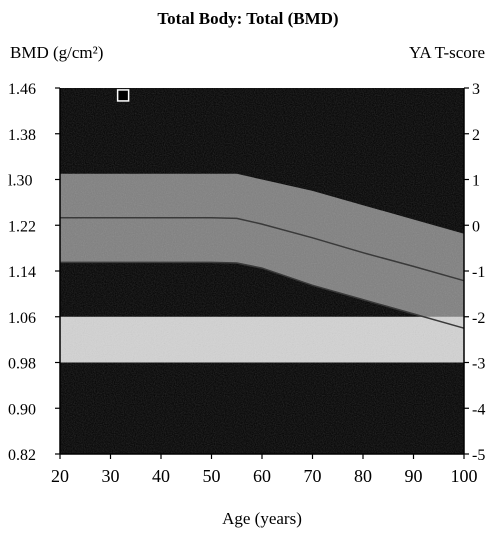 This screenshot has height=535, width=495. What do you see at coordinates (247, 18) in the screenshot?
I see `chart-title: Total Body: Total (BMD)` at bounding box center [247, 18].